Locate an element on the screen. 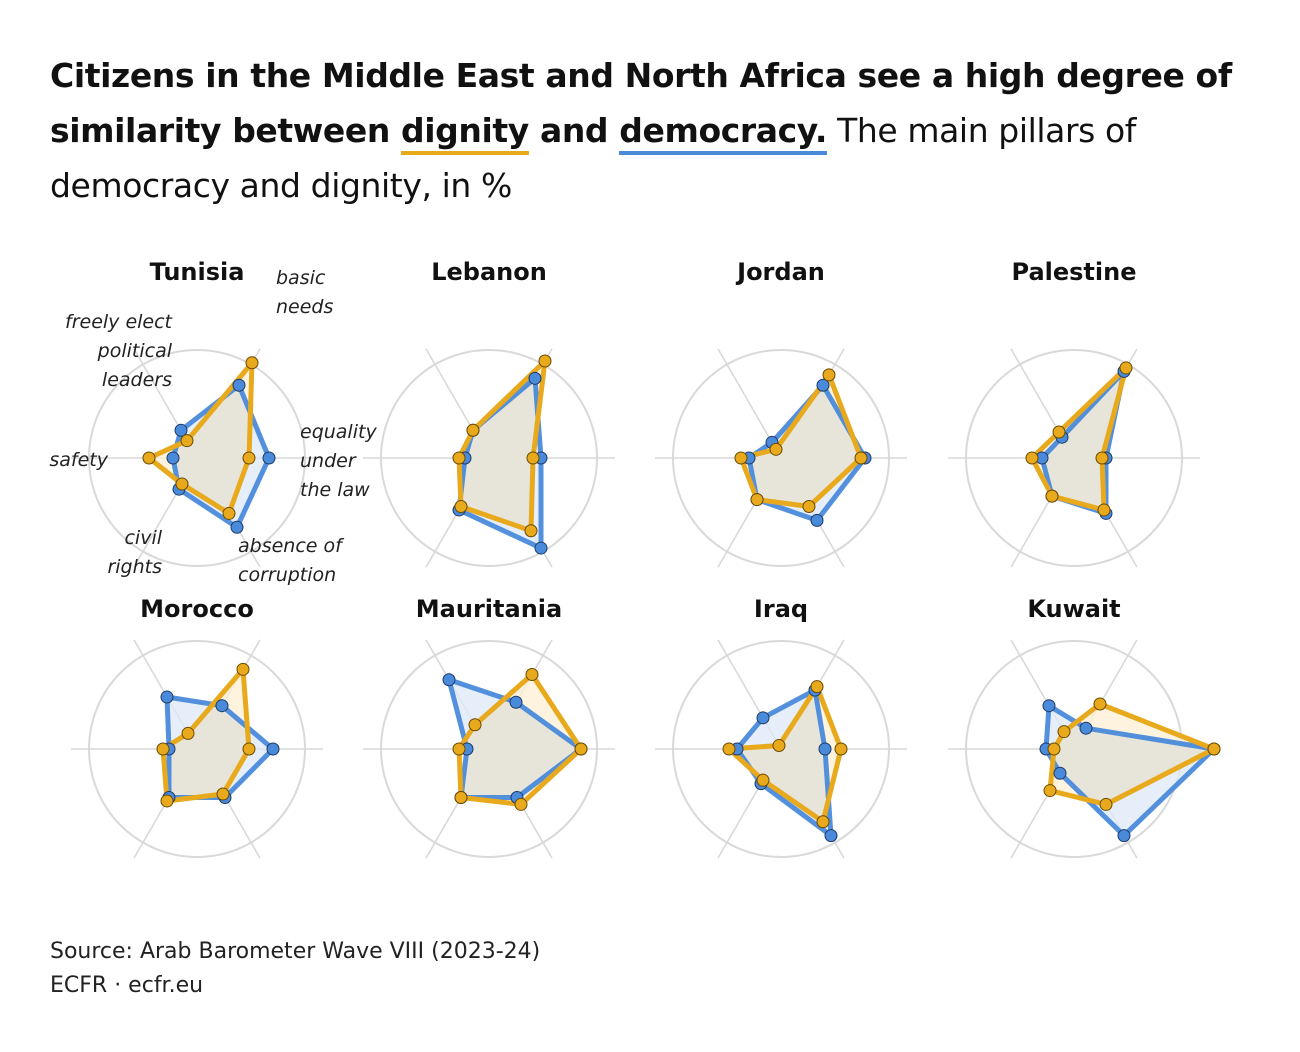 This screenshot has height=1052, width=1300. panel-jordan: Jordan is located at coordinates (781, 413).